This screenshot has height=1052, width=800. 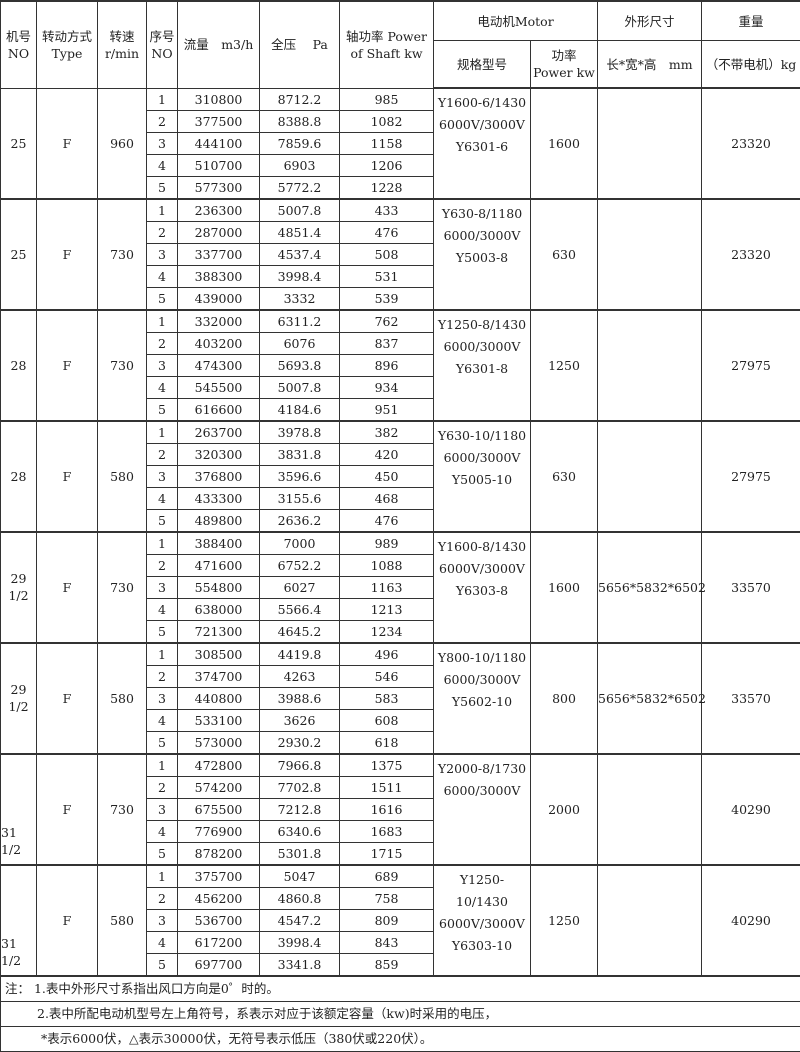 What do you see at coordinates (751, 143) in the screenshot?
I see `weight-cell: 23320` at bounding box center [751, 143].